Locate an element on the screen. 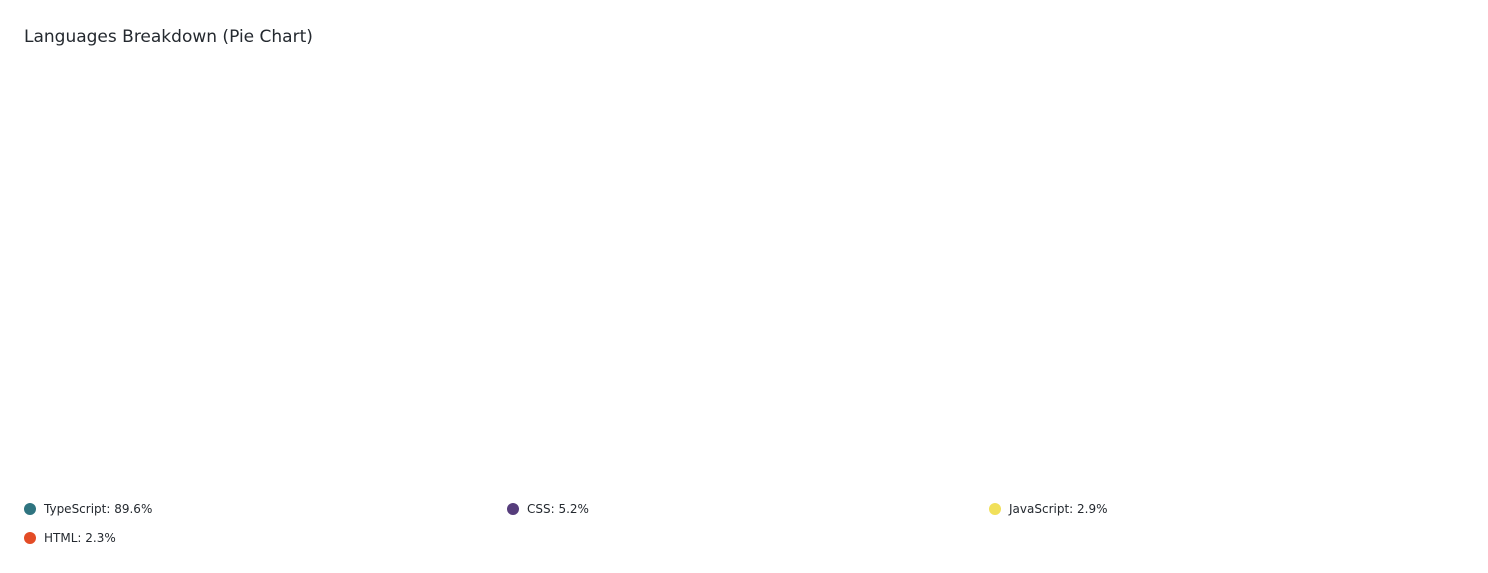 The height and width of the screenshot is (573, 1488). legend-item-html: HTML: 2.3% is located at coordinates (265, 538).